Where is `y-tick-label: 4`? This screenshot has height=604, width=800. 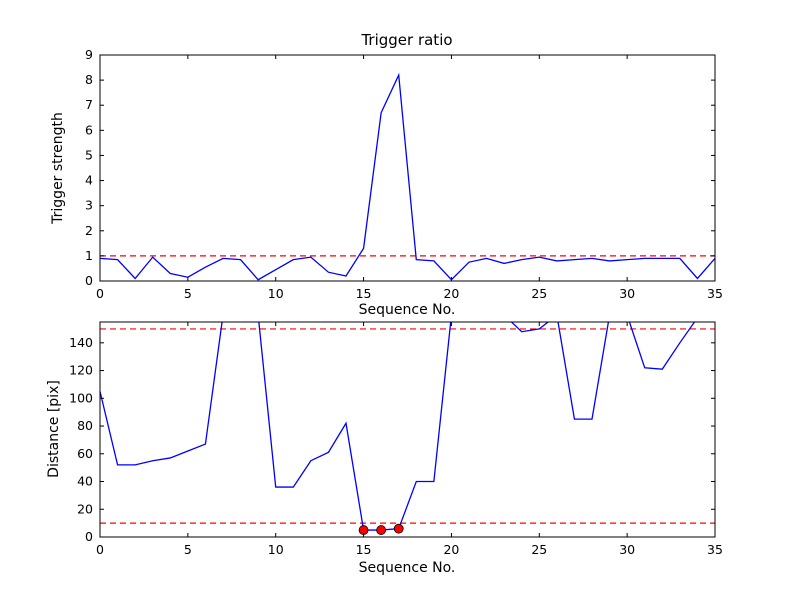
y-tick-label: 4 is located at coordinates (89, 180).